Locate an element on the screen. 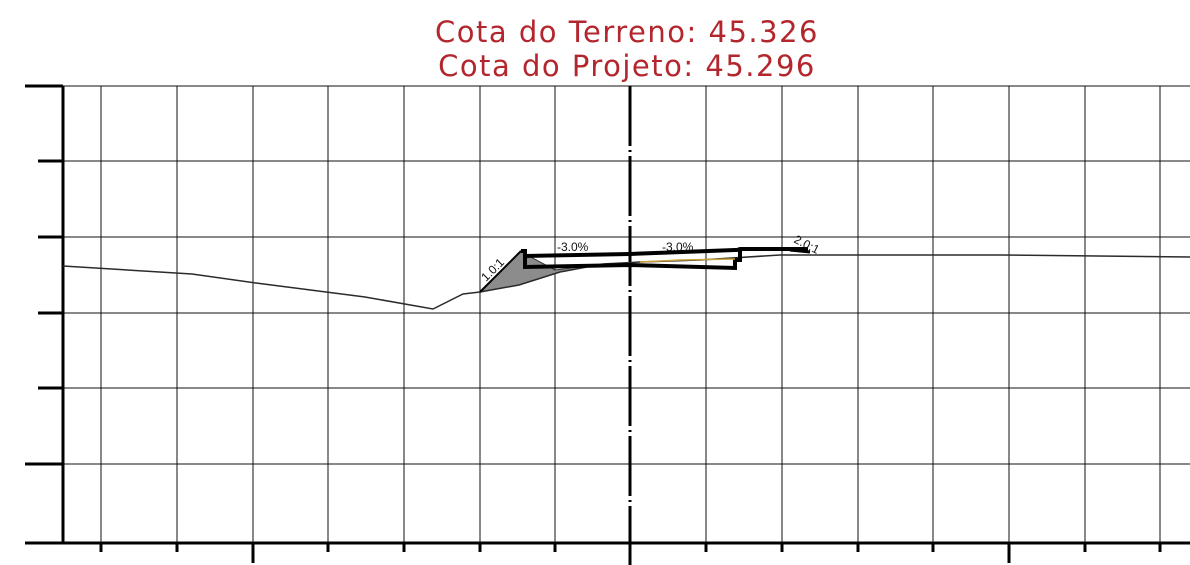 The image size is (1190, 565). project-elevation-label: Cota do Projeto: 45.296 is located at coordinates (627, 66).